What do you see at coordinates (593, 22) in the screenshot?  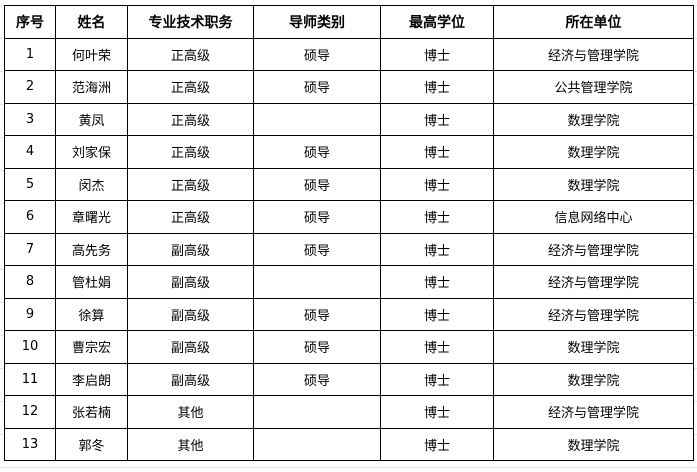 I see `header-col-unit: 所在单位` at bounding box center [593, 22].